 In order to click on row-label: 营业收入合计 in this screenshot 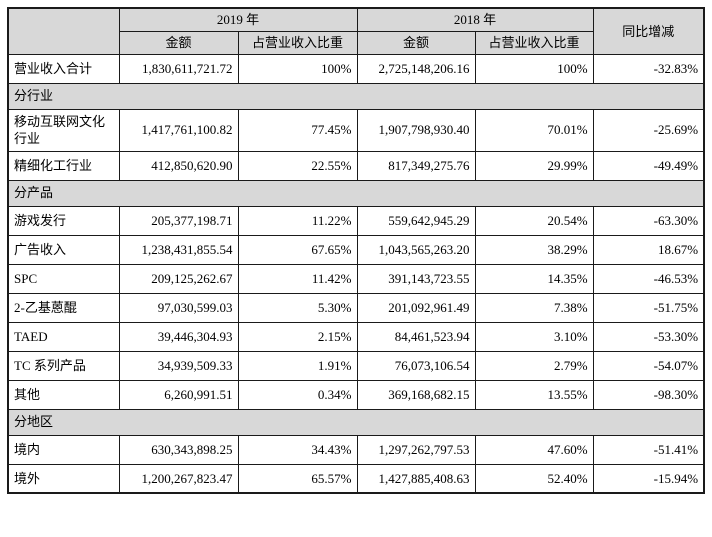, I will do `click(63, 68)`.